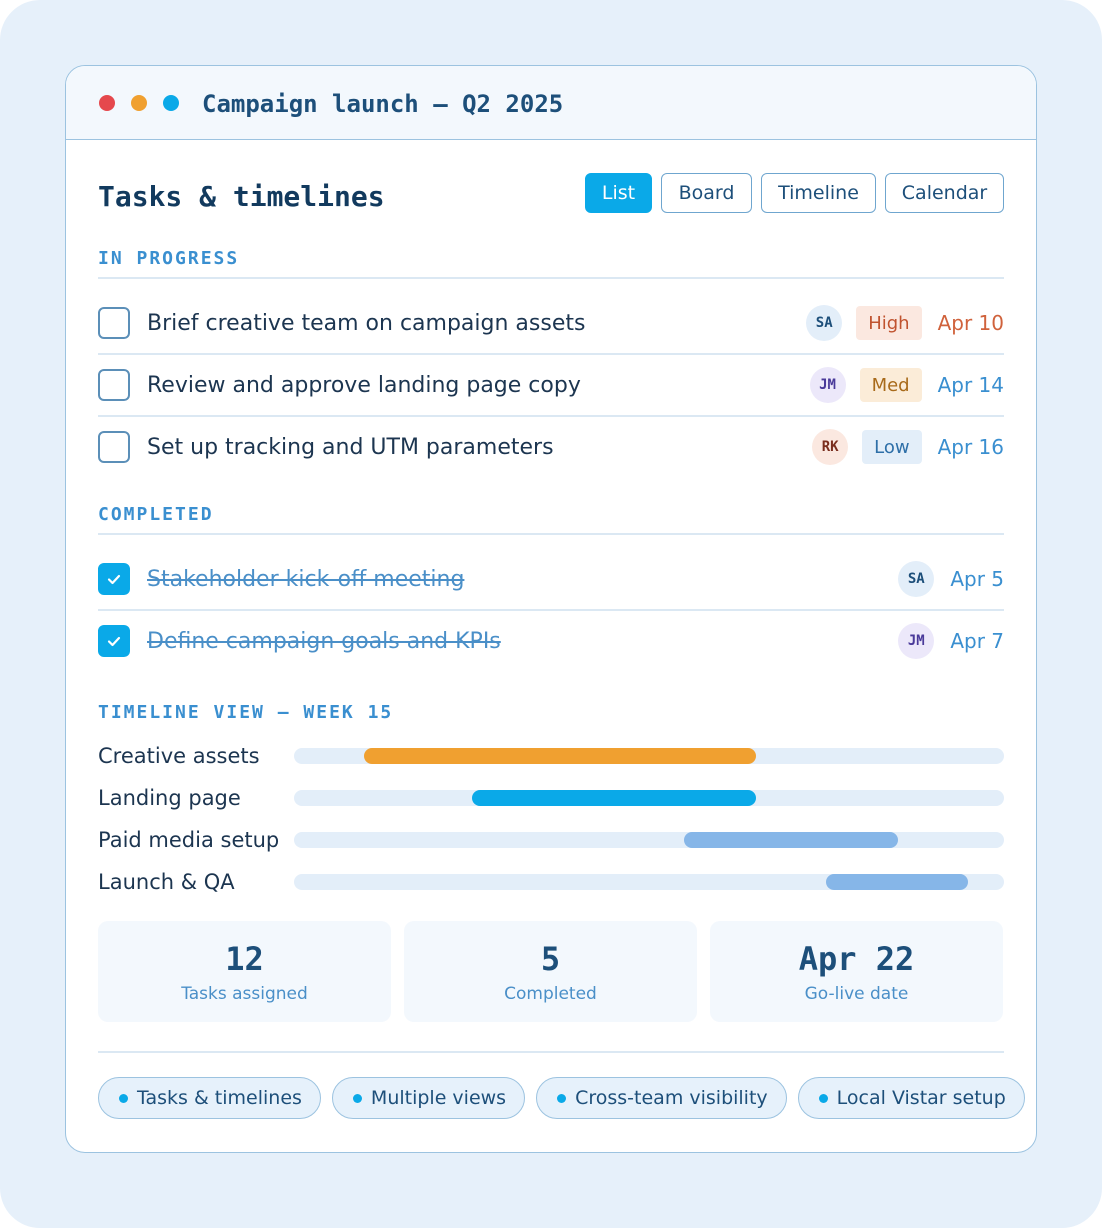 This screenshot has width=1102, height=1228. Describe the element at coordinates (856, 958) in the screenshot. I see `stat-value: Apr 22` at that location.